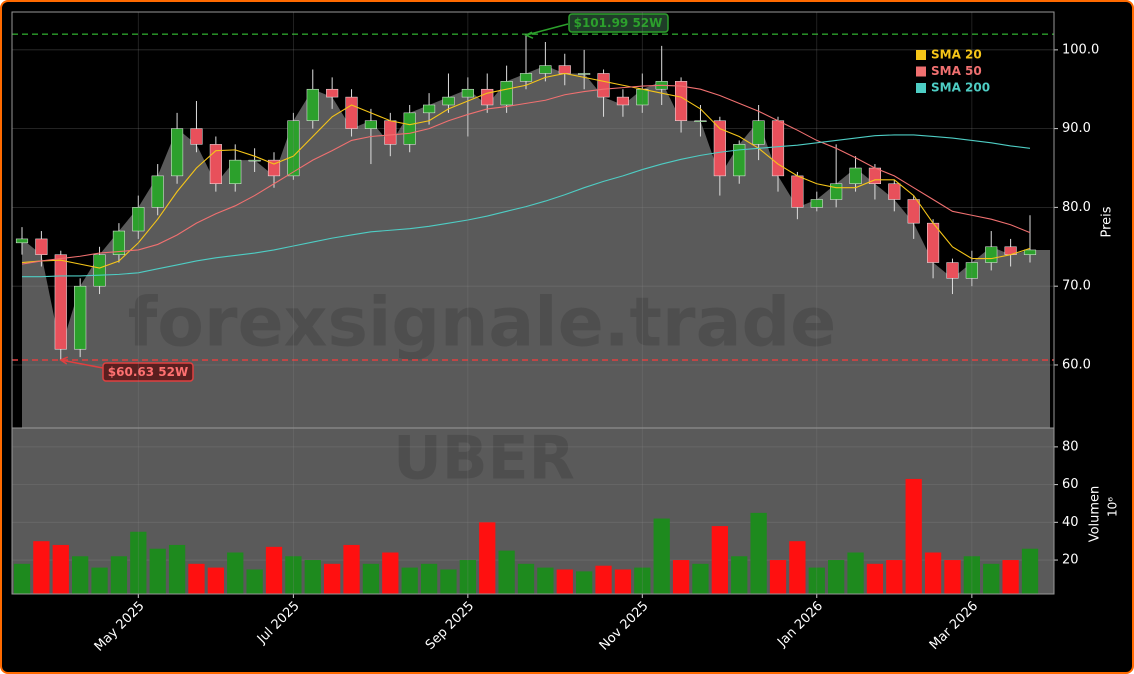 The height and width of the screenshot is (674, 1134). What do you see at coordinates (624, 626) in the screenshot?
I see `x-tick-label: Nov 2025` at bounding box center [624, 626].